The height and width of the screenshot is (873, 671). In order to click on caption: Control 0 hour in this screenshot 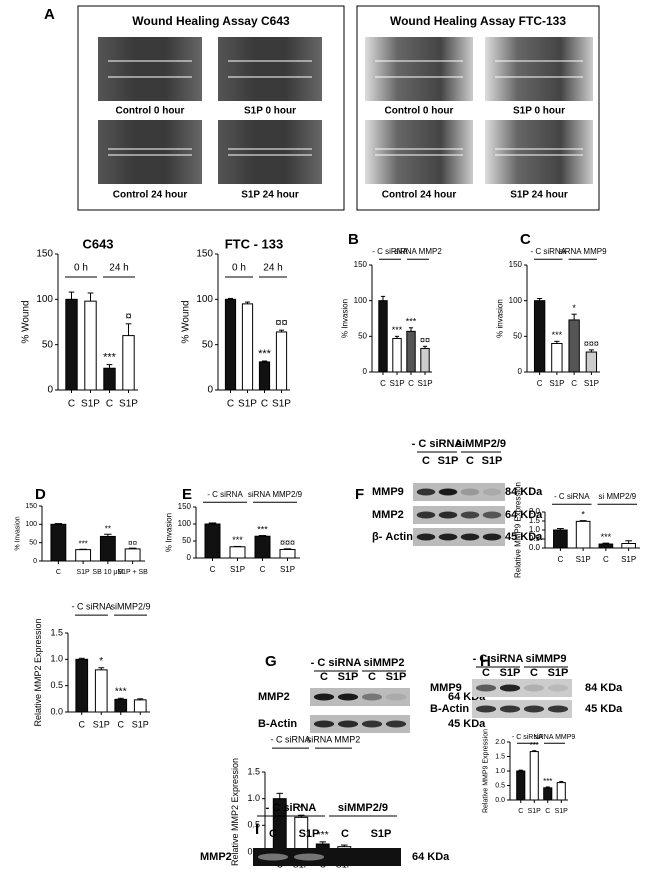, I will do `click(419, 111)`.